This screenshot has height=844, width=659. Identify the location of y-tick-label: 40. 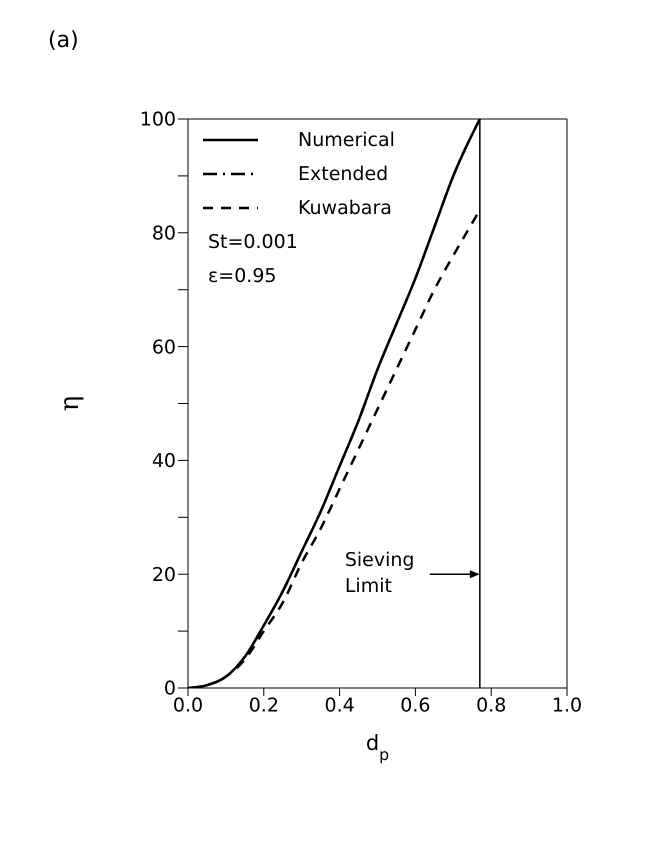
(164, 461).